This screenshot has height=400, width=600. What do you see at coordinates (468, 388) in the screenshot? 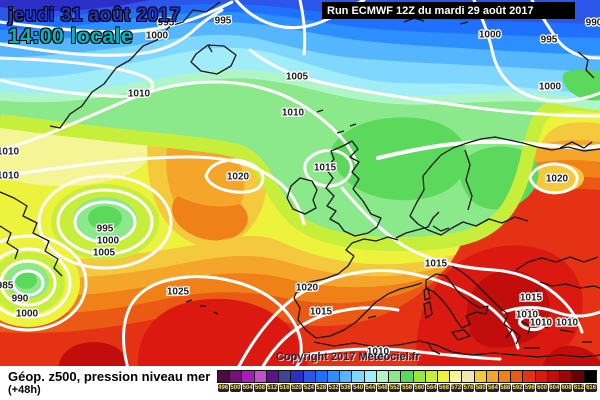
I see `colorbar-value: 576` at bounding box center [468, 388].